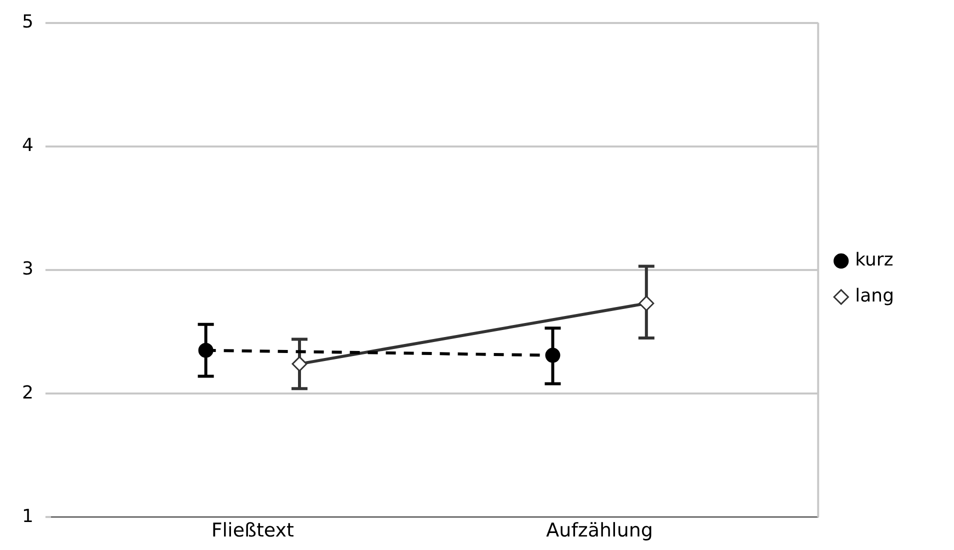 This screenshot has height=550, width=954. I want to click on legend-label: kurz, so click(874, 260).